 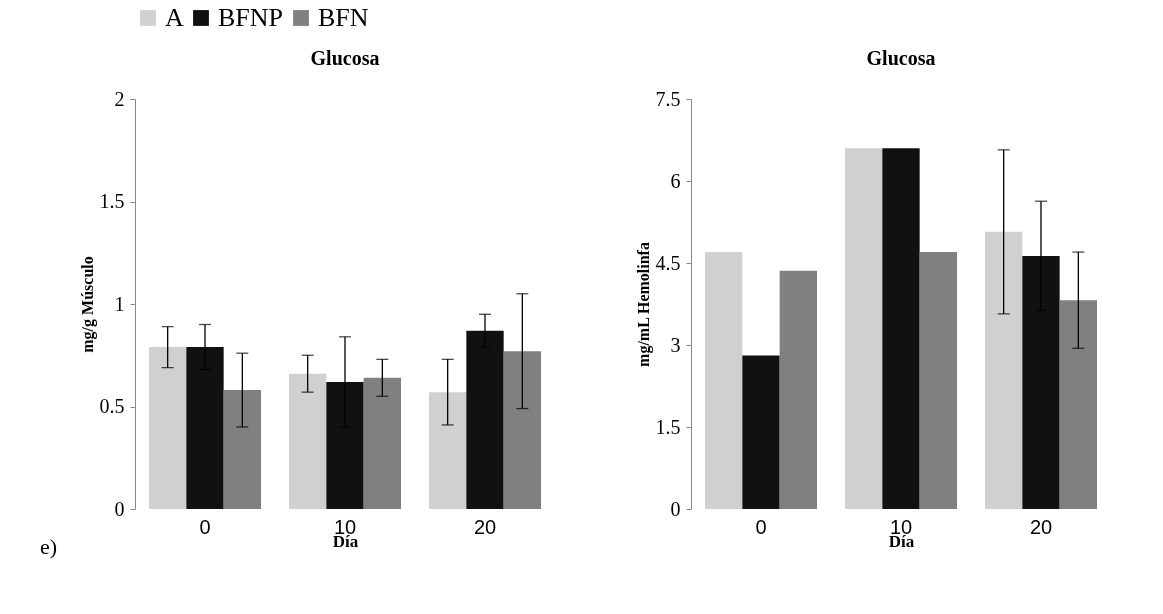 What do you see at coordinates (668, 98) in the screenshot?
I see `y-tick-label: 7.5` at bounding box center [668, 98].